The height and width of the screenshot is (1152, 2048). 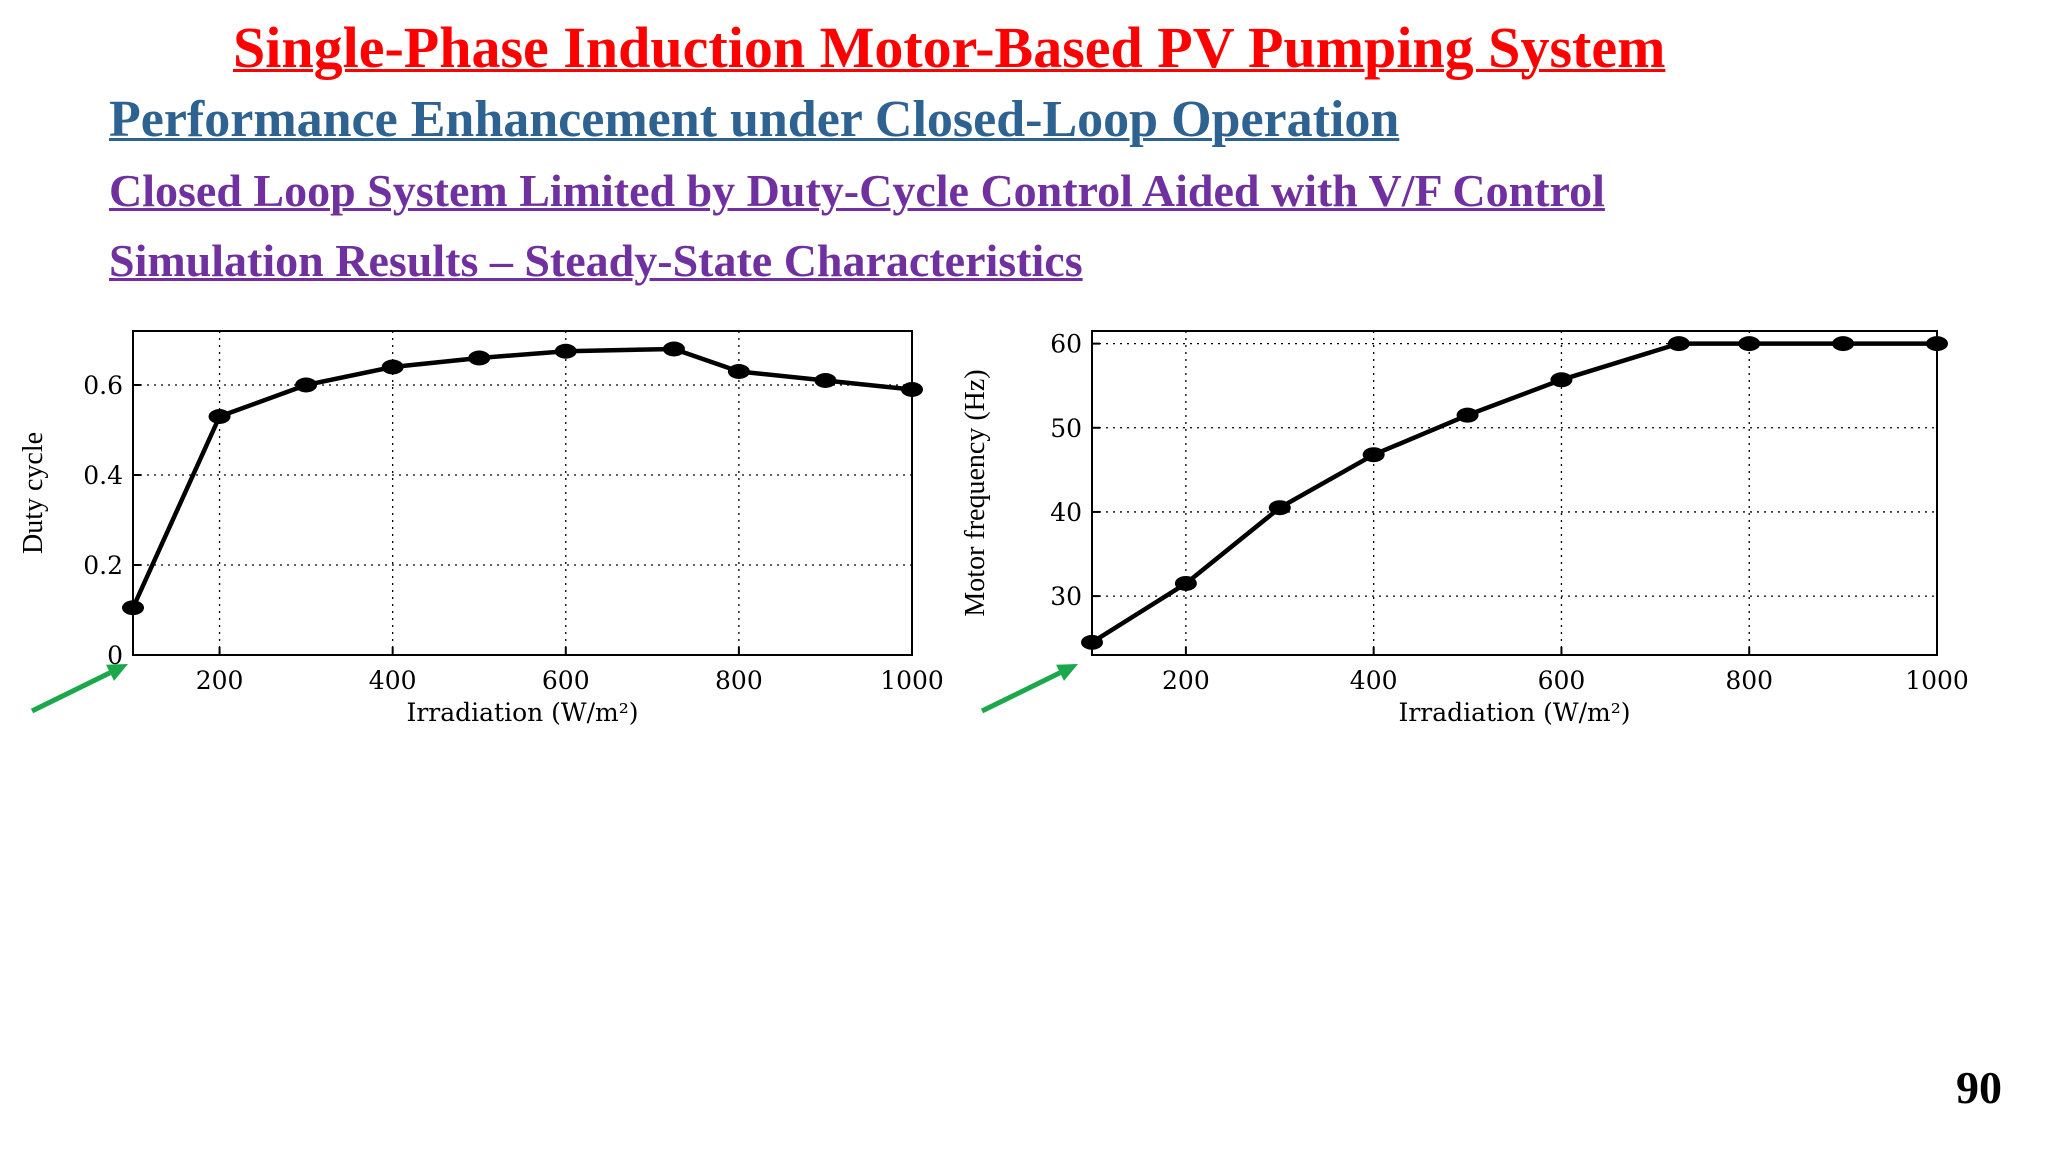 I want to click on y-tick-label: 0, so click(x=115, y=655).